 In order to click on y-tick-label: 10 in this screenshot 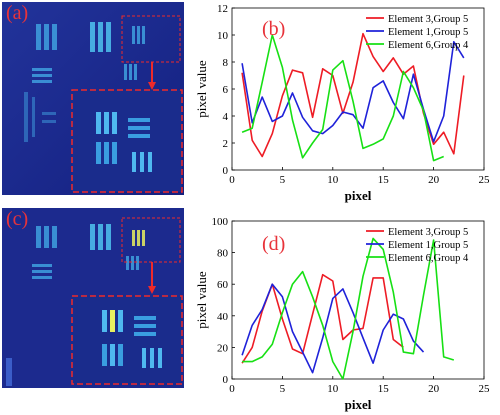, I will do `click(223, 36)`.